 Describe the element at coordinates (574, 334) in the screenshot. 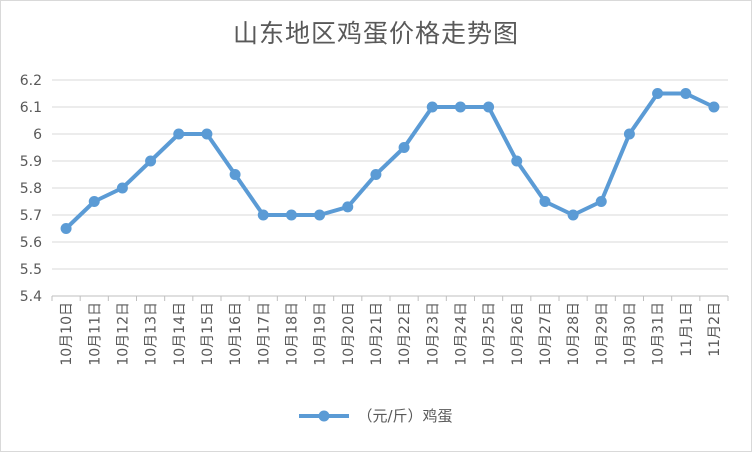

I see `x-tick-label: 10月28日` at that location.